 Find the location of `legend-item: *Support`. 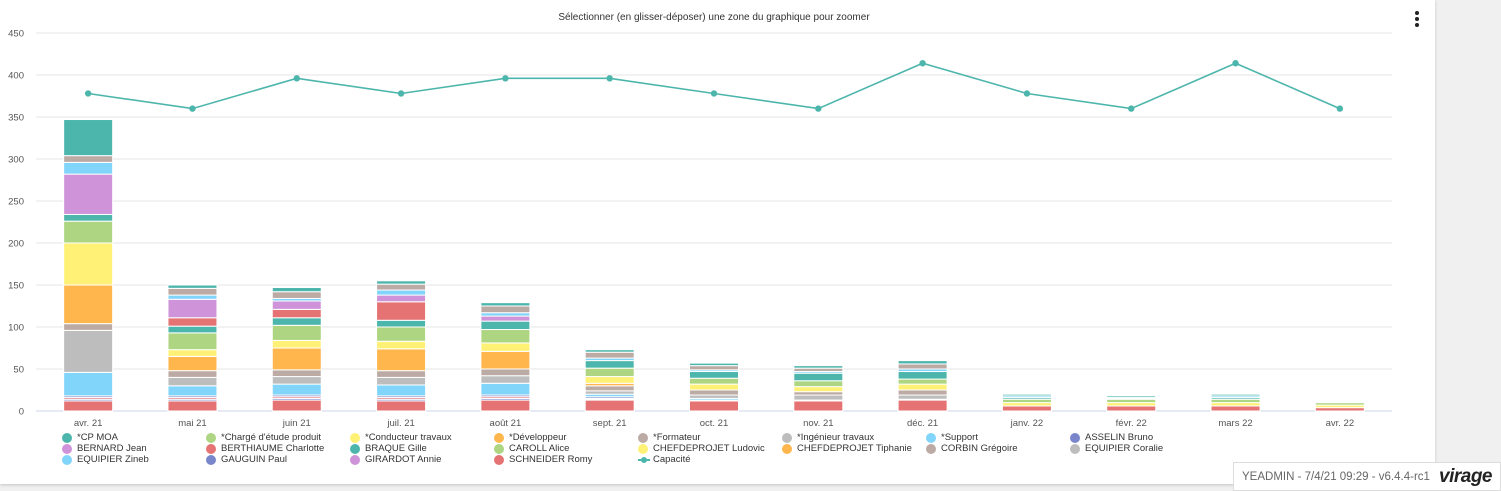

legend-item: *Support is located at coordinates (997, 437).